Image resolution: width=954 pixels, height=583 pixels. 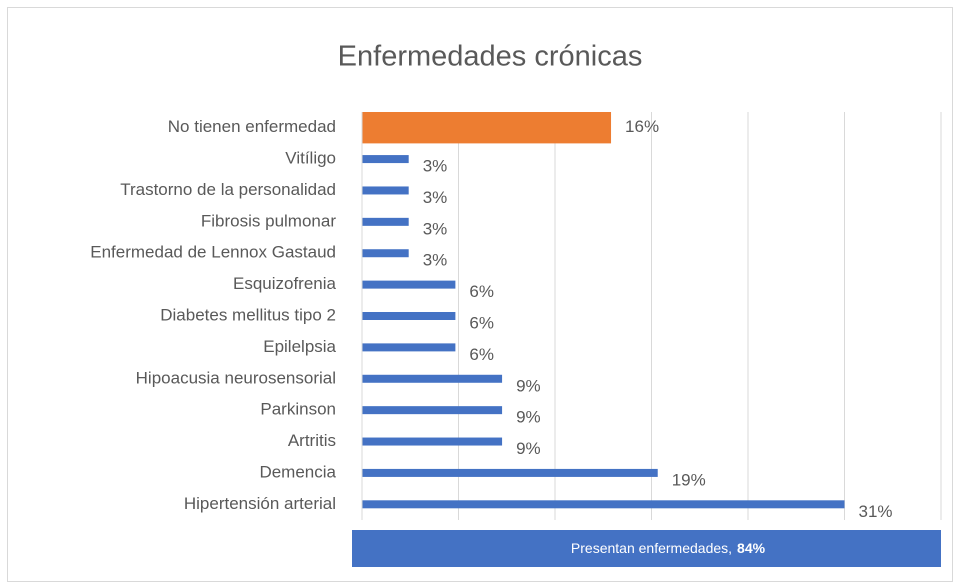 I want to click on y-tick-label: Vitíligo, so click(x=310, y=158).